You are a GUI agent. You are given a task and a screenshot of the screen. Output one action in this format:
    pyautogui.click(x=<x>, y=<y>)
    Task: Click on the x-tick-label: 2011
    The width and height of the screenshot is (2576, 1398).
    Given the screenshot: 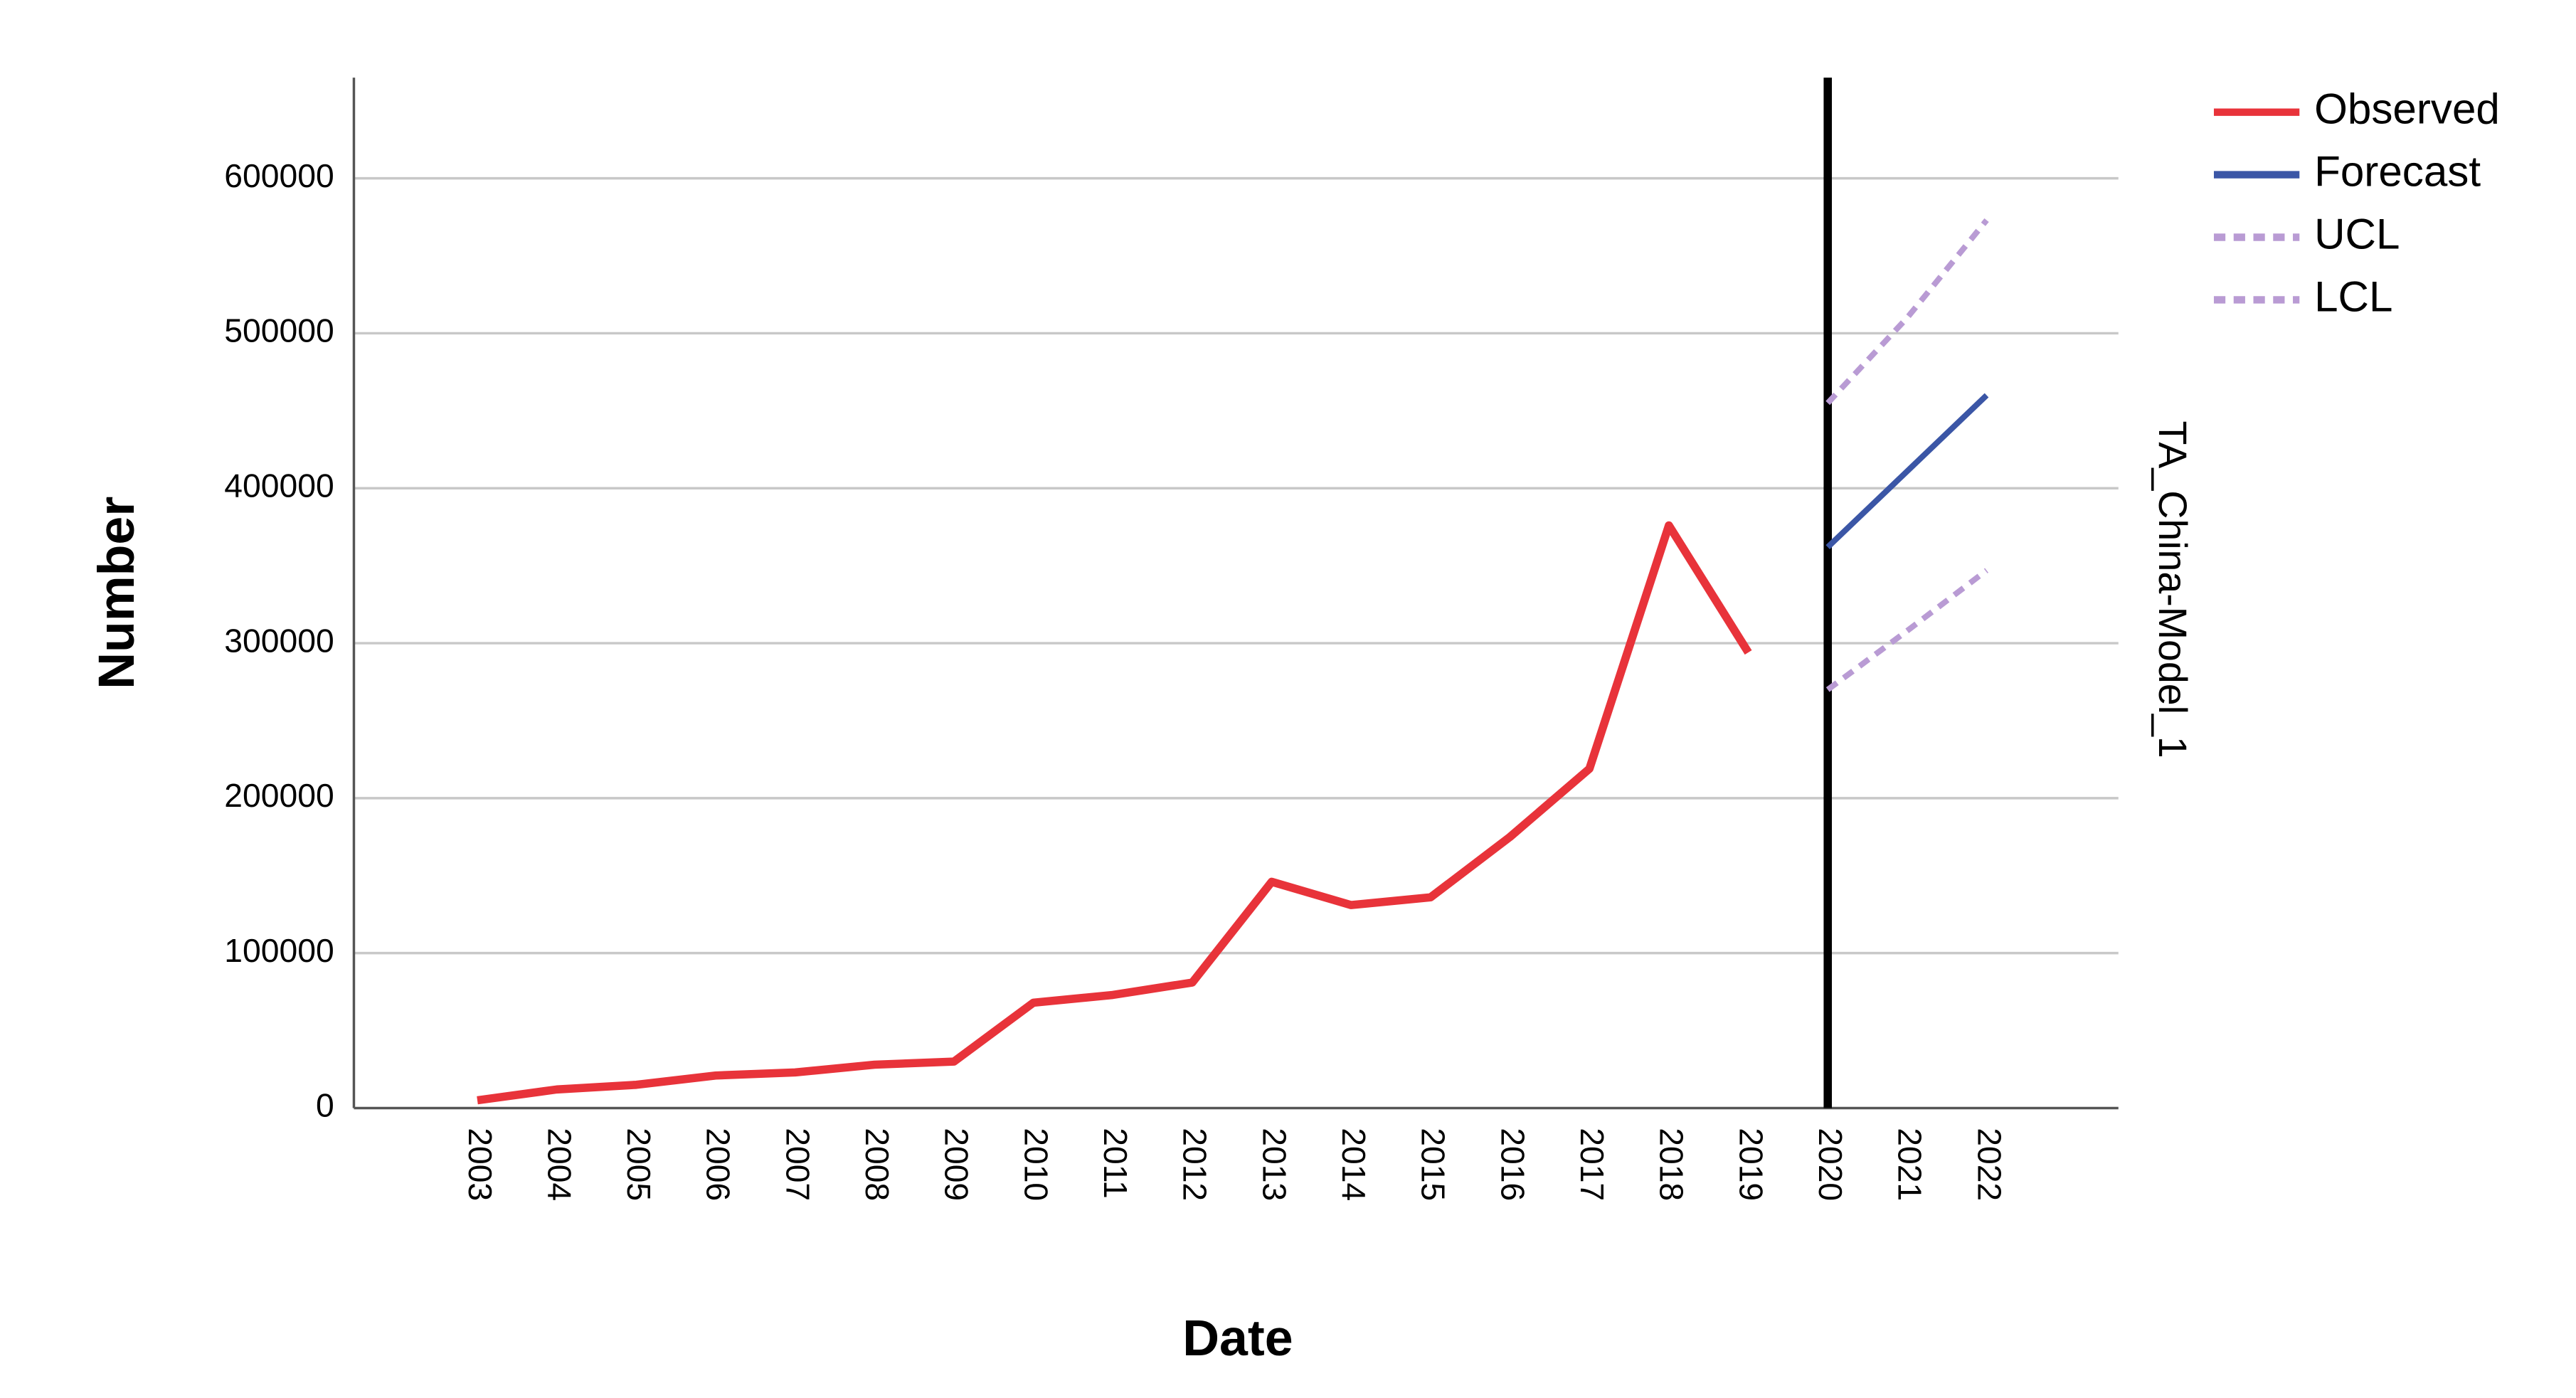 What is the action you would take?
    pyautogui.click(x=1115, y=1164)
    